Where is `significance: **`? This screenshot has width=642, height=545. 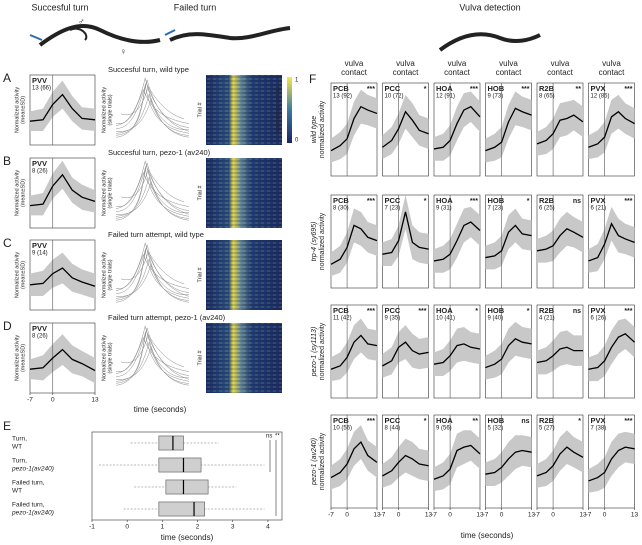
significance: ** is located at coordinates (579, 89).